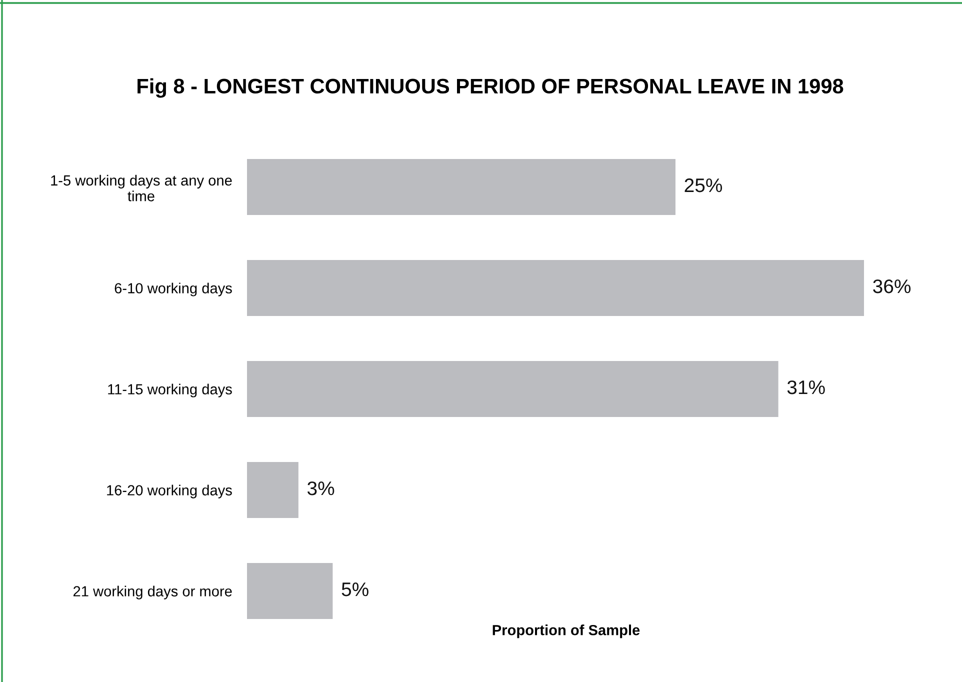 This screenshot has height=682, width=962. I want to click on data-label: 5%, so click(355, 589).